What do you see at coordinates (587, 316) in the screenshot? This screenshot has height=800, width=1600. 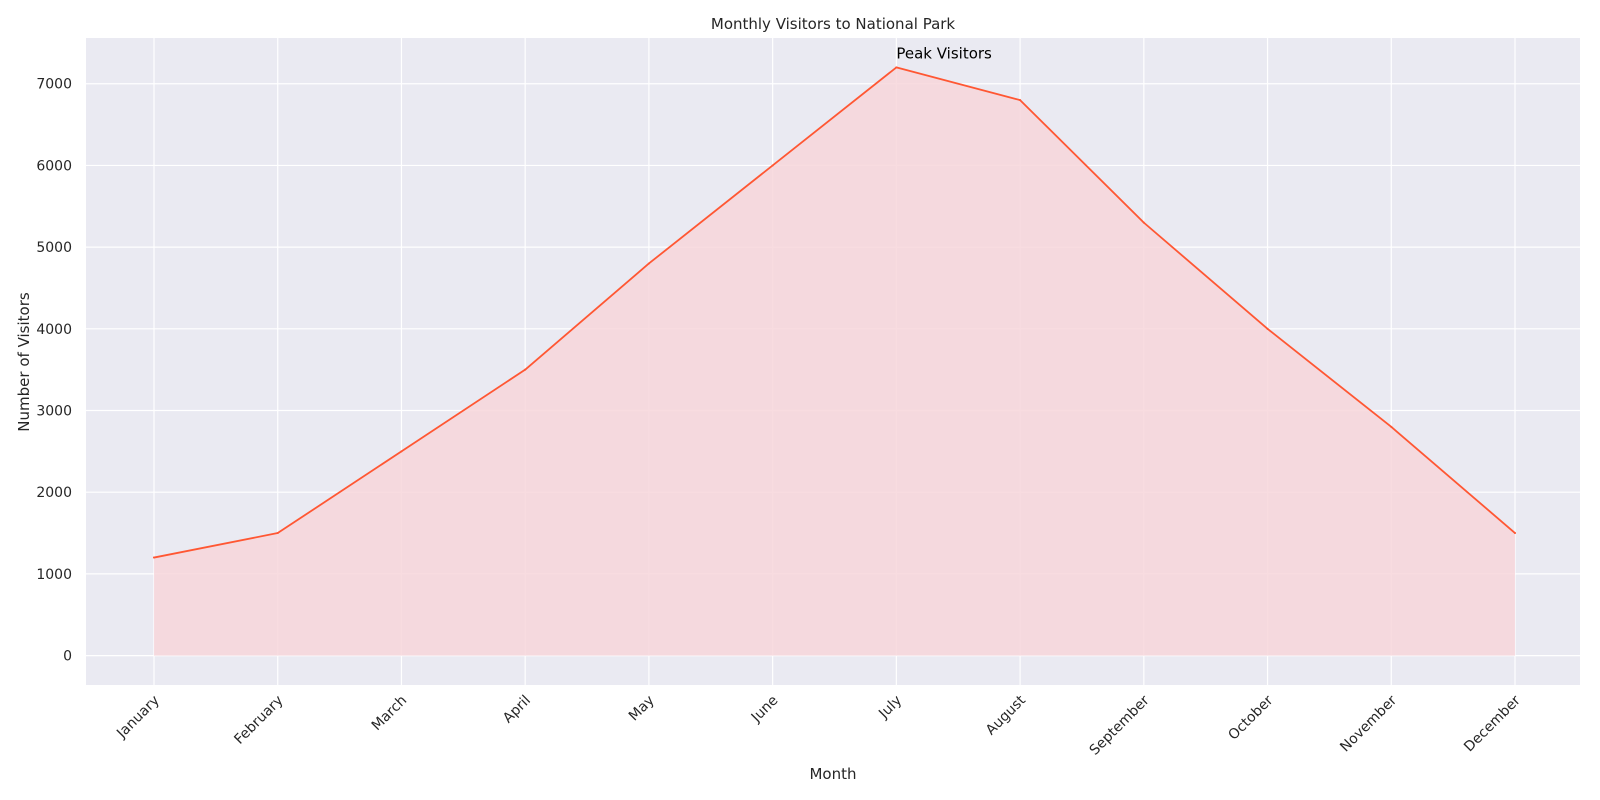 I see `line-segment-april-may` at bounding box center [587, 316].